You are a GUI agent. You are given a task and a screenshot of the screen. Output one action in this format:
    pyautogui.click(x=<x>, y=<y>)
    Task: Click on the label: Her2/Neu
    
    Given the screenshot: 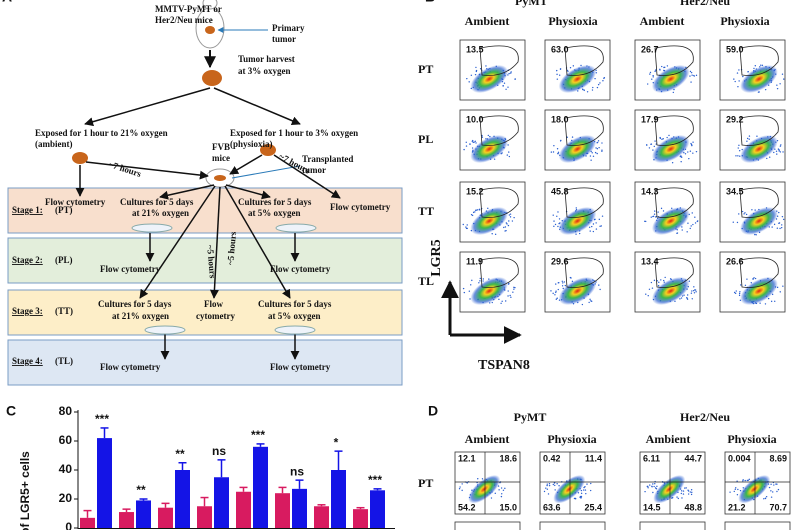 What is the action you would take?
    pyautogui.click(x=705, y=4)
    